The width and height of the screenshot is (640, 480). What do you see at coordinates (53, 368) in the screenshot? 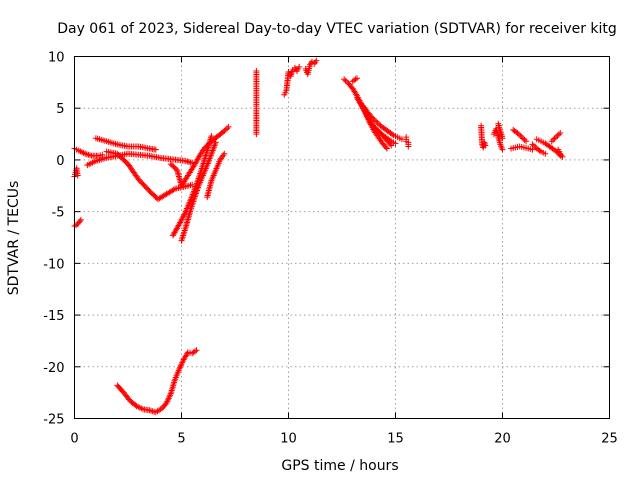
I see `y-tick-label: -20` at bounding box center [53, 368].